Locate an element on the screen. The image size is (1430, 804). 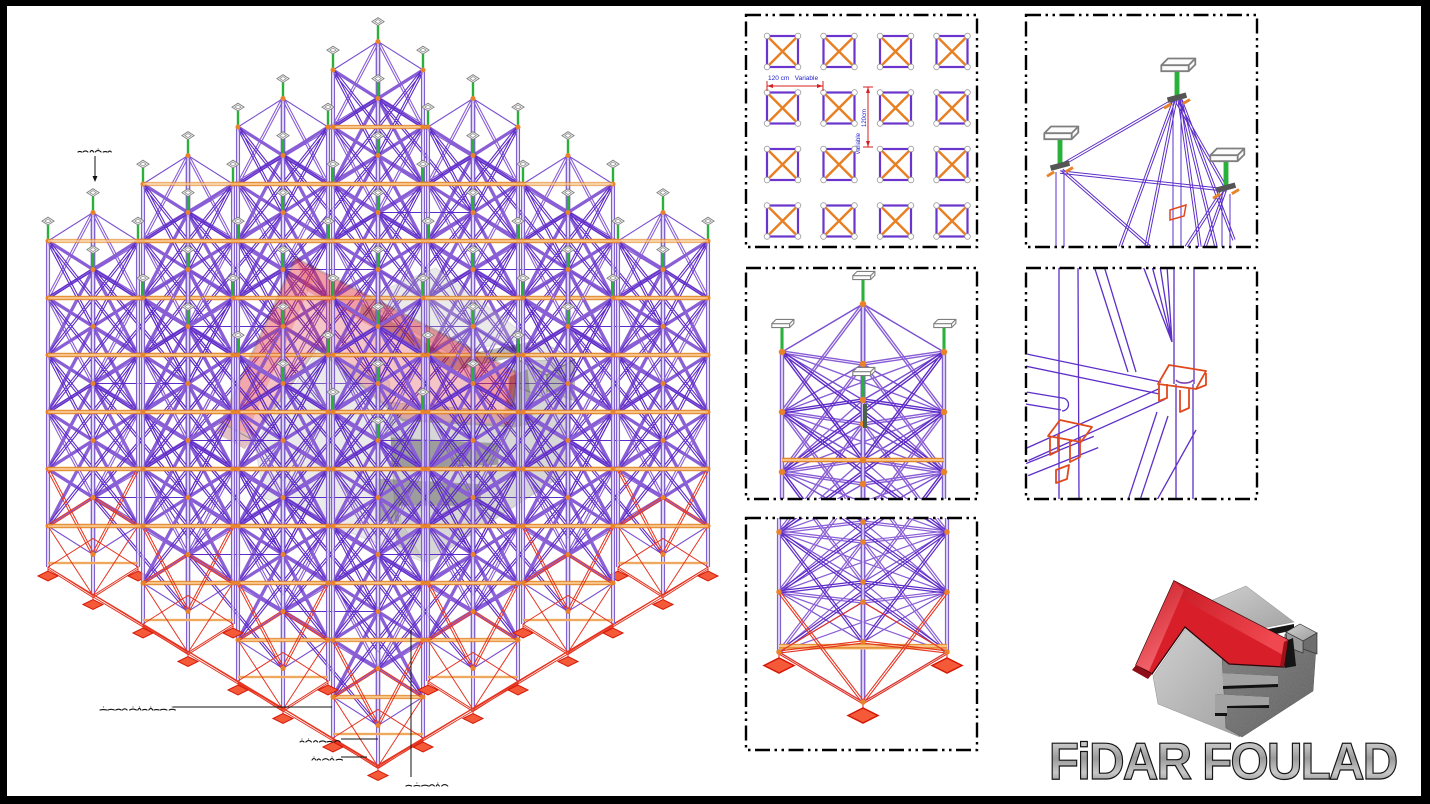
svg-text: variable is located at coordinates (859, 143).